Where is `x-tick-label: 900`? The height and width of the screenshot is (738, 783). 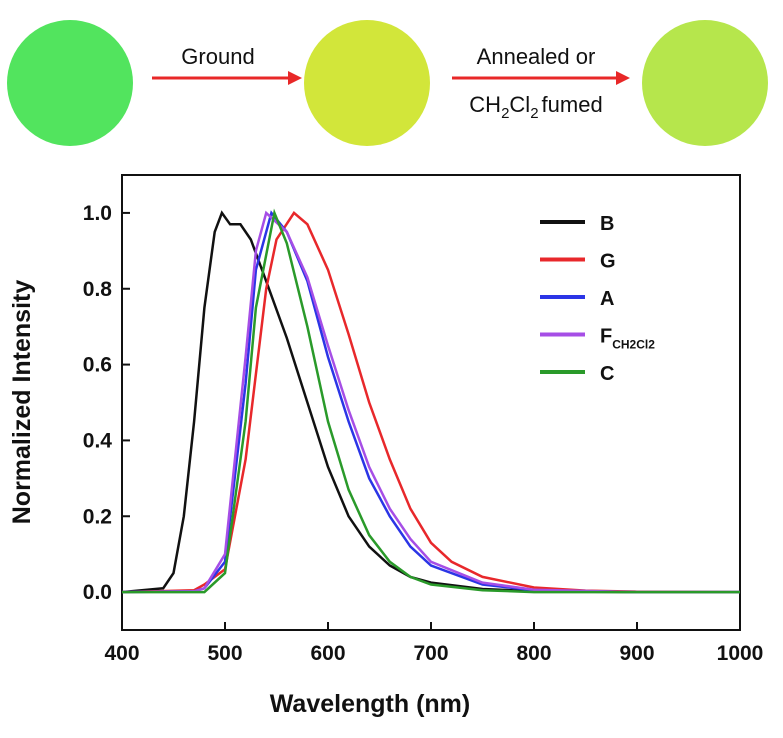 x-tick-label: 900 is located at coordinates (636, 653).